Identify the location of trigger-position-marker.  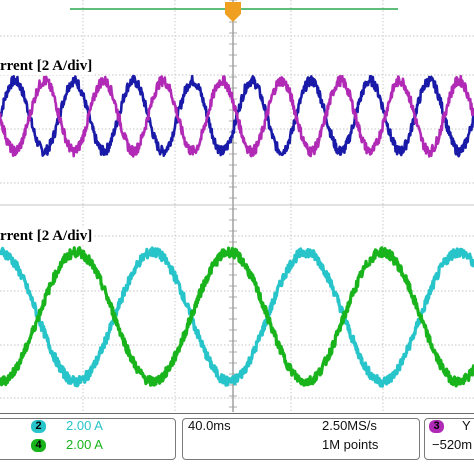
(234, 12).